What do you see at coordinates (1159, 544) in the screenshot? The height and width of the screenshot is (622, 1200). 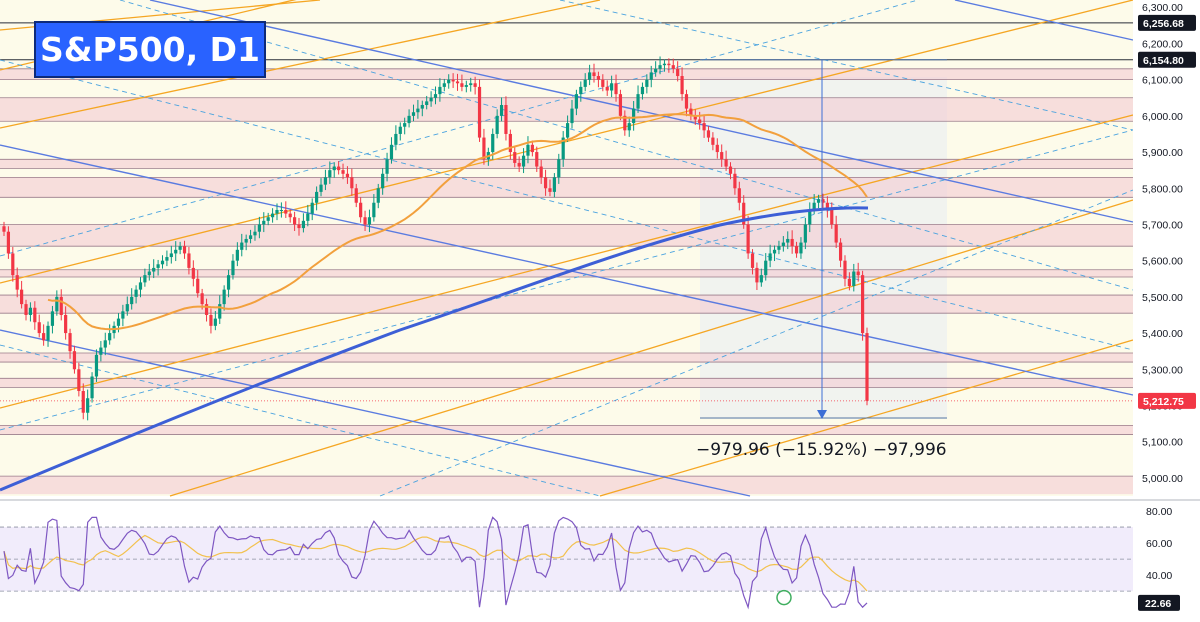 I see `rsi-tick-label: 60.00` at bounding box center [1159, 544].